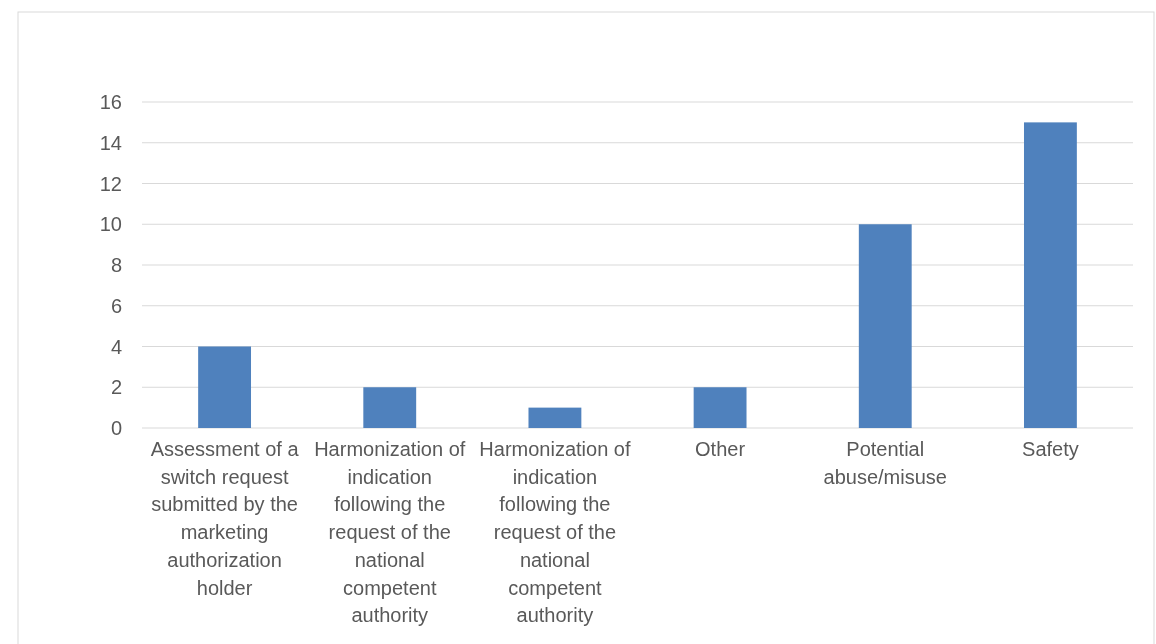  Describe the element at coordinates (110, 224) in the screenshot. I see `y-tick-label: 10` at that location.